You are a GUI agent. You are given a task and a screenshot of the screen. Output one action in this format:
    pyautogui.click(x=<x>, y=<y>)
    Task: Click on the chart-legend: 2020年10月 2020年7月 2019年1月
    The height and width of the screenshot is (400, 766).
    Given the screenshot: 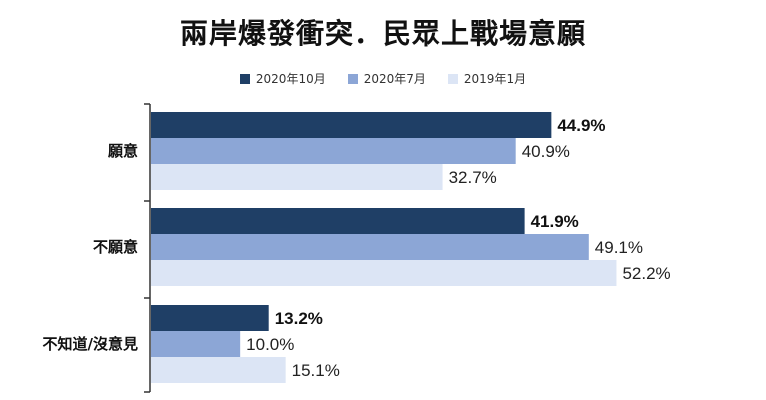 What is the action you would take?
    pyautogui.click(x=383, y=78)
    